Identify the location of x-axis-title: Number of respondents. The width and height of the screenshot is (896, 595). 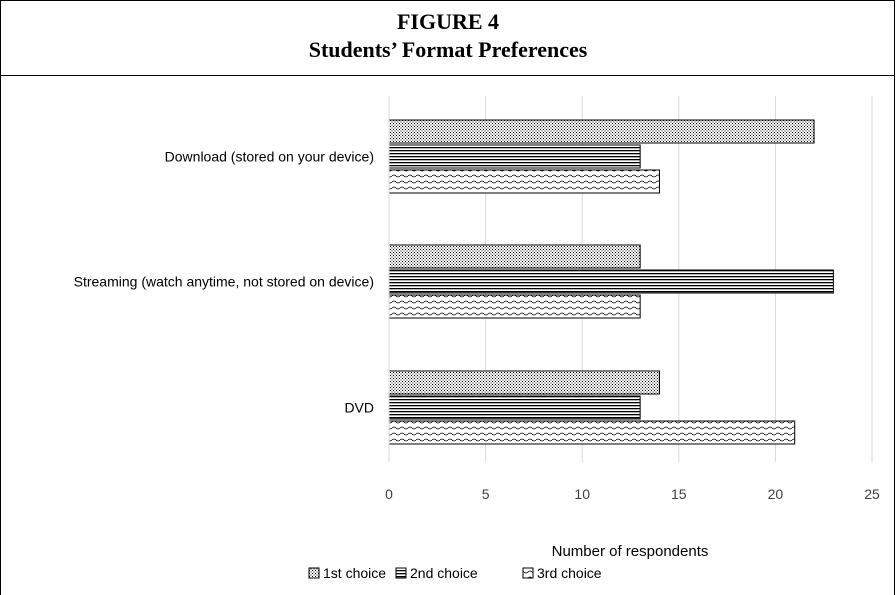
(630, 551).